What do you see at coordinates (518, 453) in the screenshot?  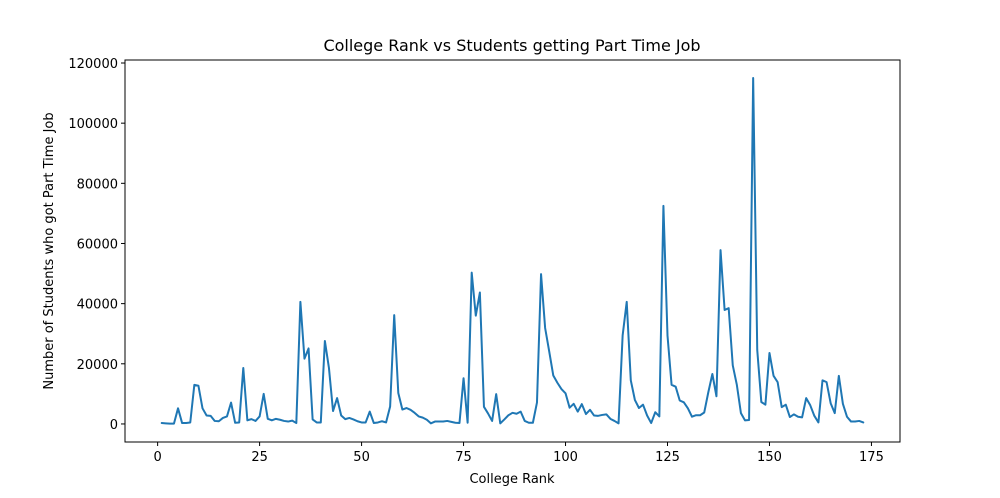 I see `x-axis: 0 25 50 75 100 125 150 175` at bounding box center [518, 453].